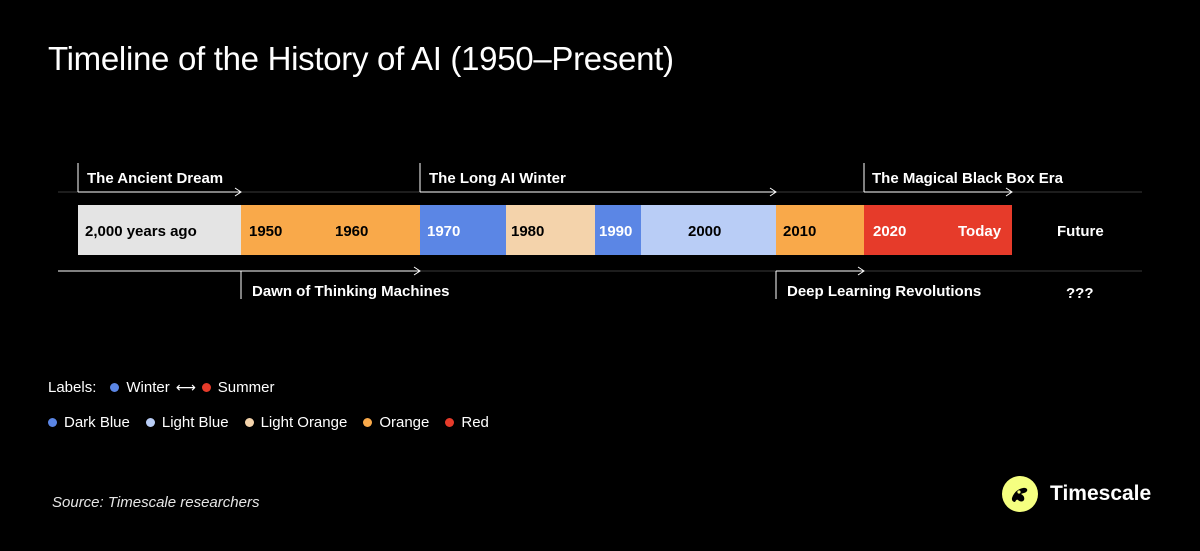  I want to click on legend-item: Light Orange, so click(296, 422).